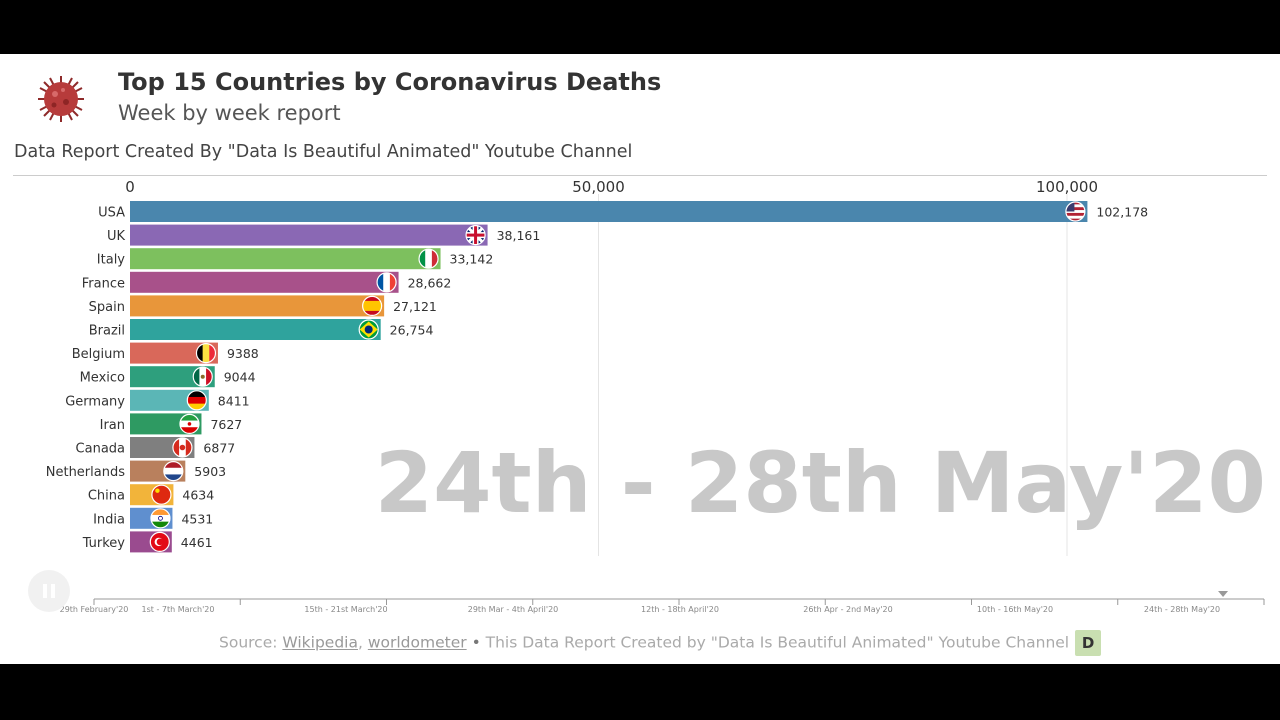 The height and width of the screenshot is (720, 1280). What do you see at coordinates (243, 353) in the screenshot?
I see `value-label: 9388` at bounding box center [243, 353].